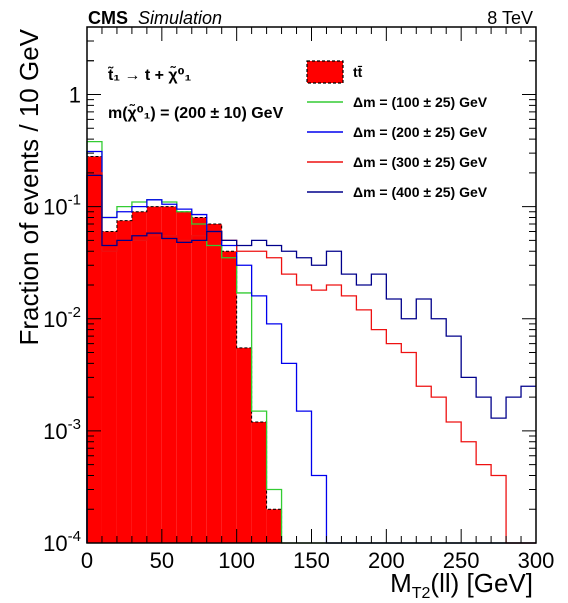 Image resolution: width=568 pixels, height=603 pixels. Describe the element at coordinates (108, 18) in the screenshot. I see `header-cms: CMS` at that location.